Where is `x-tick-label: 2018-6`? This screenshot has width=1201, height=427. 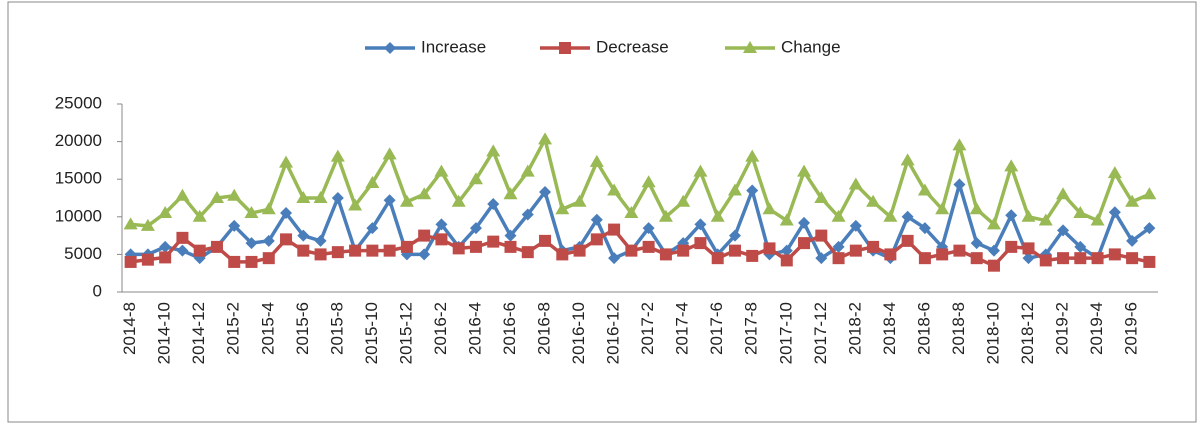
x-tick-label: 2018-6 is located at coordinates (923, 328).